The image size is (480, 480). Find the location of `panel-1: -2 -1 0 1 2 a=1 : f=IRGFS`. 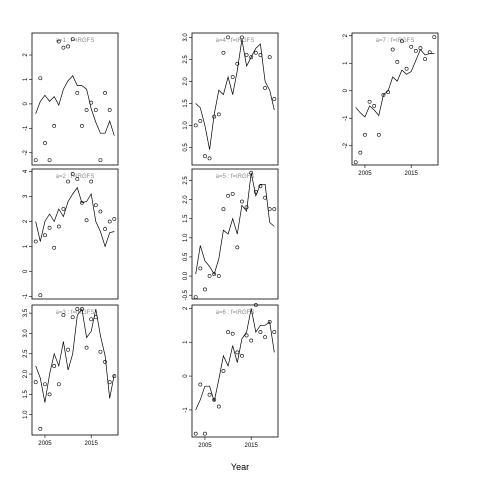

panel-1: -2 -1 0 1 2 a=1 : f=IRGFS is located at coordinates (71, 99).